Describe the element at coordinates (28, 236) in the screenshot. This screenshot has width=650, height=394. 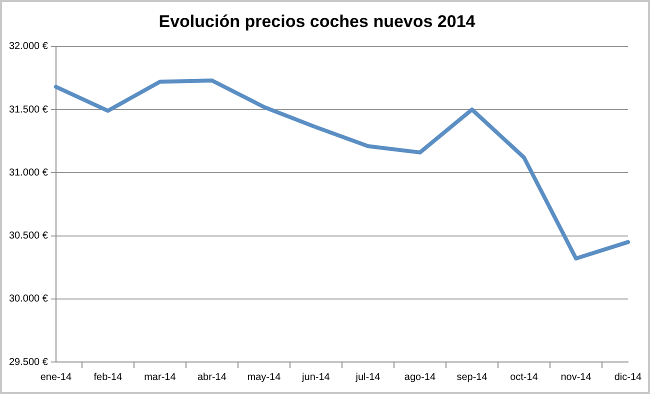
I see `y-tick-label: 30.500 €` at that location.